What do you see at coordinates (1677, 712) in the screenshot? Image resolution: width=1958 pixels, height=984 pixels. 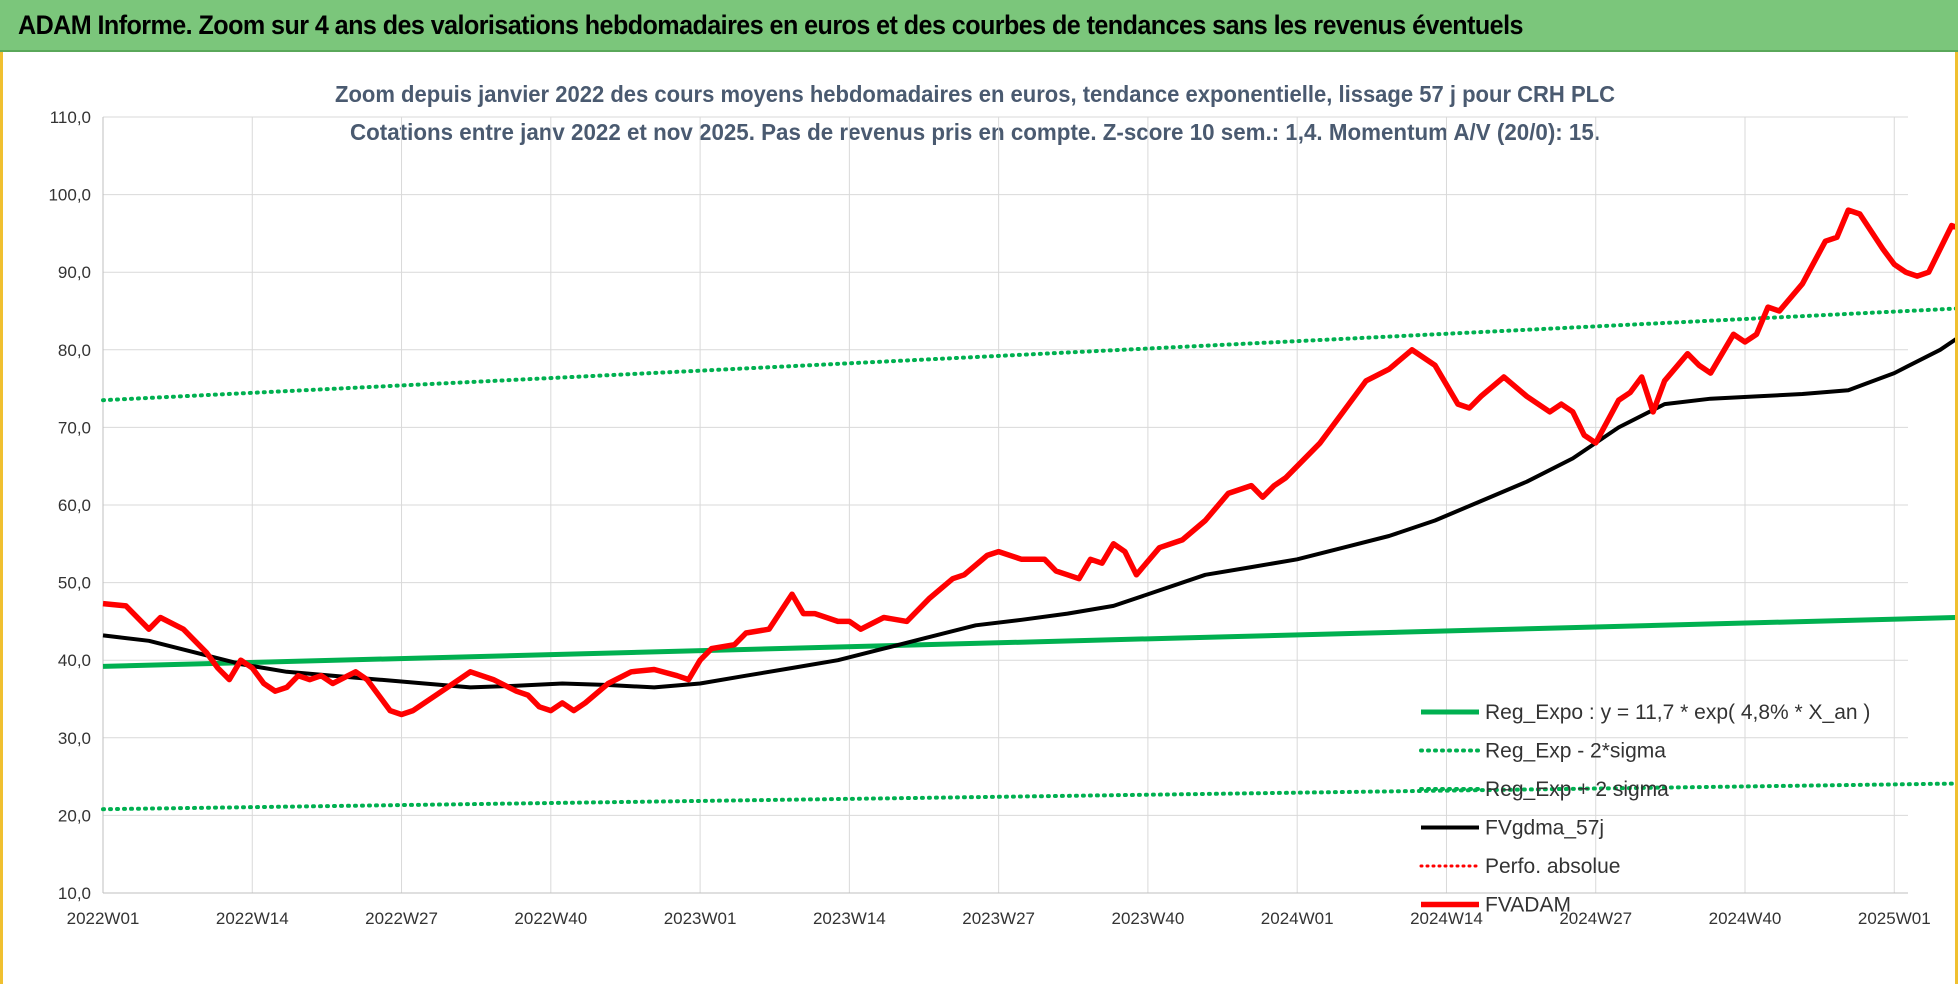 I see `legend-label: Reg_Expo : y = 11,7 * exp( 4,8% * X_an )` at bounding box center [1677, 712].